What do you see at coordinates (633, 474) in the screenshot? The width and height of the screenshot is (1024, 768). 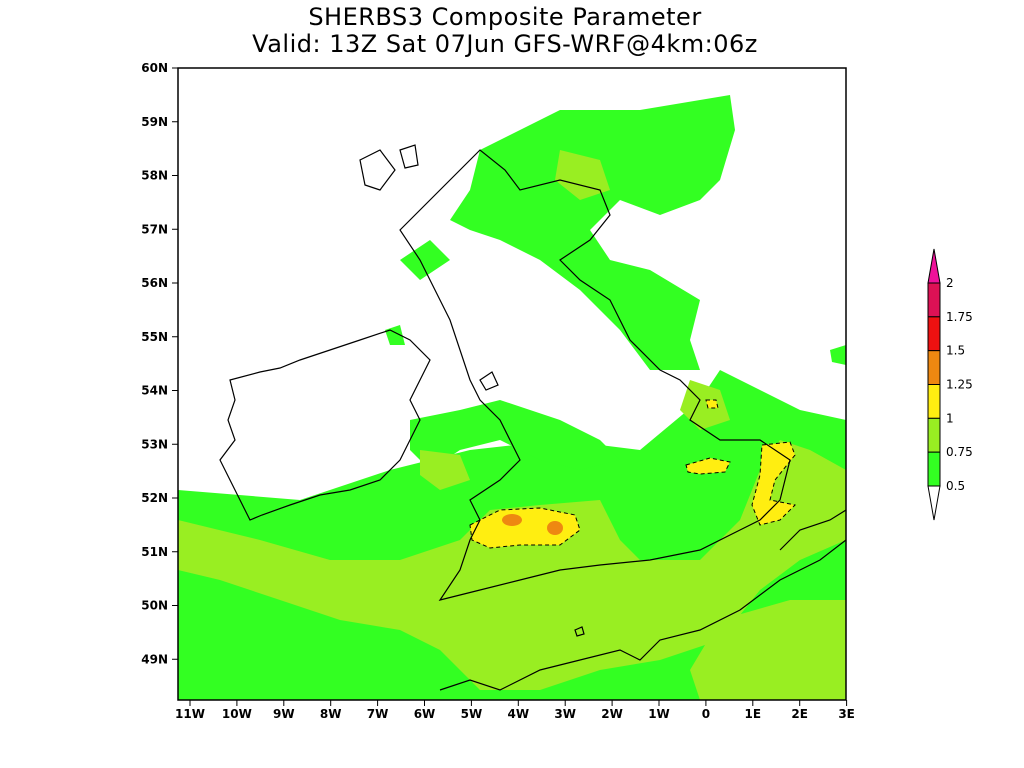 I see `field-1-1.25` at bounding box center [633, 474].